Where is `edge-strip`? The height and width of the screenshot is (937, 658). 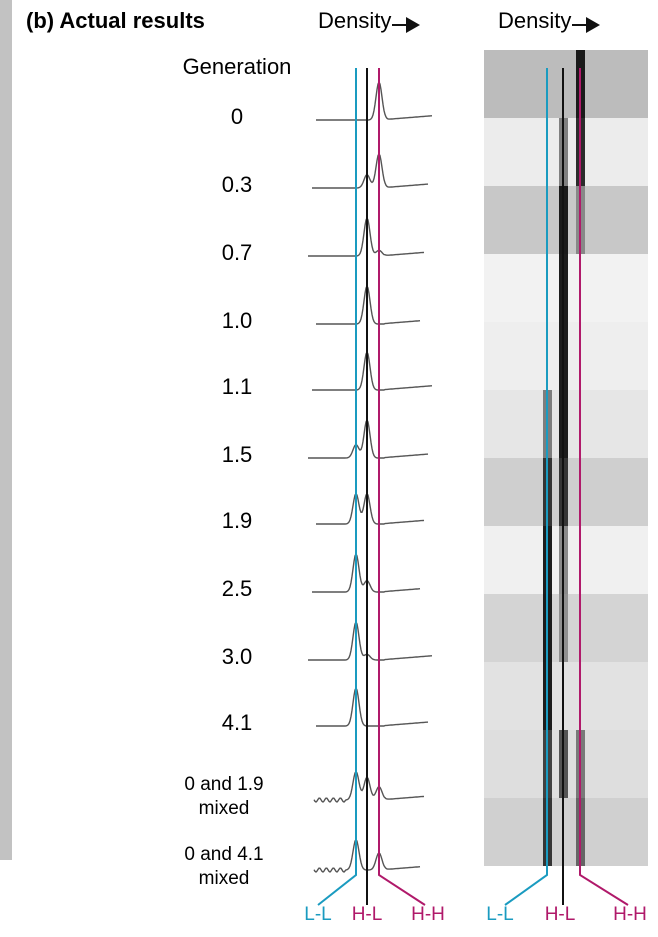 edge-strip is located at coordinates (6, 430).